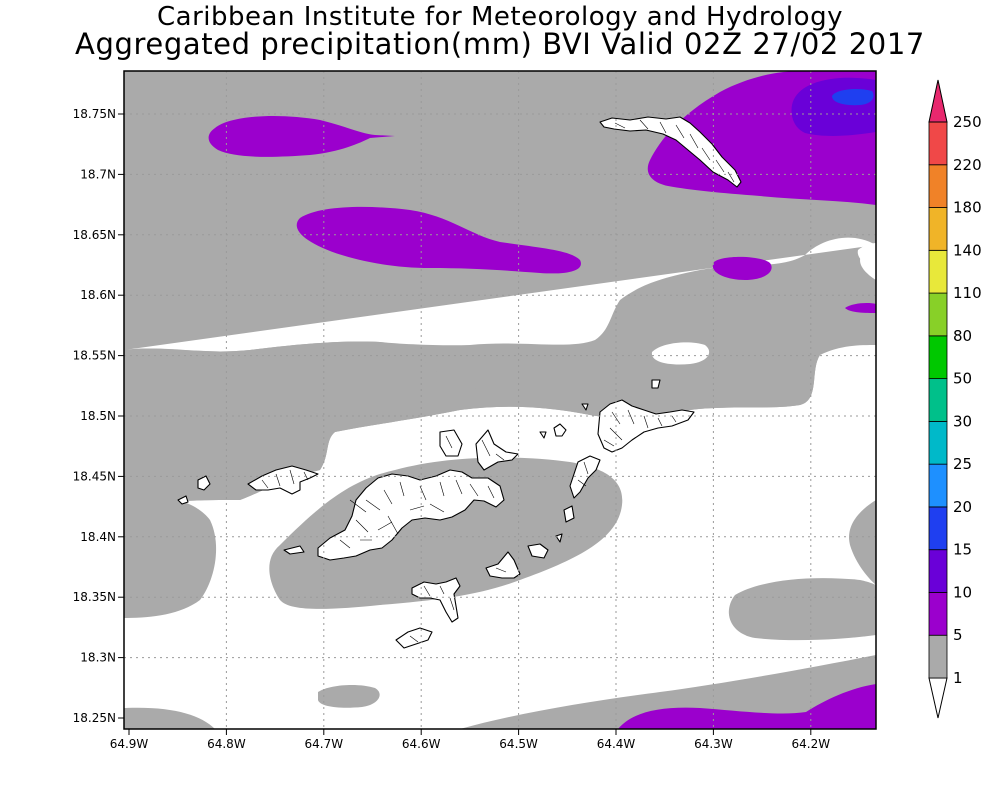 The height and width of the screenshot is (800, 1000). What do you see at coordinates (94, 356) in the screenshot?
I see `lat-tick-label: 18.55N` at bounding box center [94, 356].